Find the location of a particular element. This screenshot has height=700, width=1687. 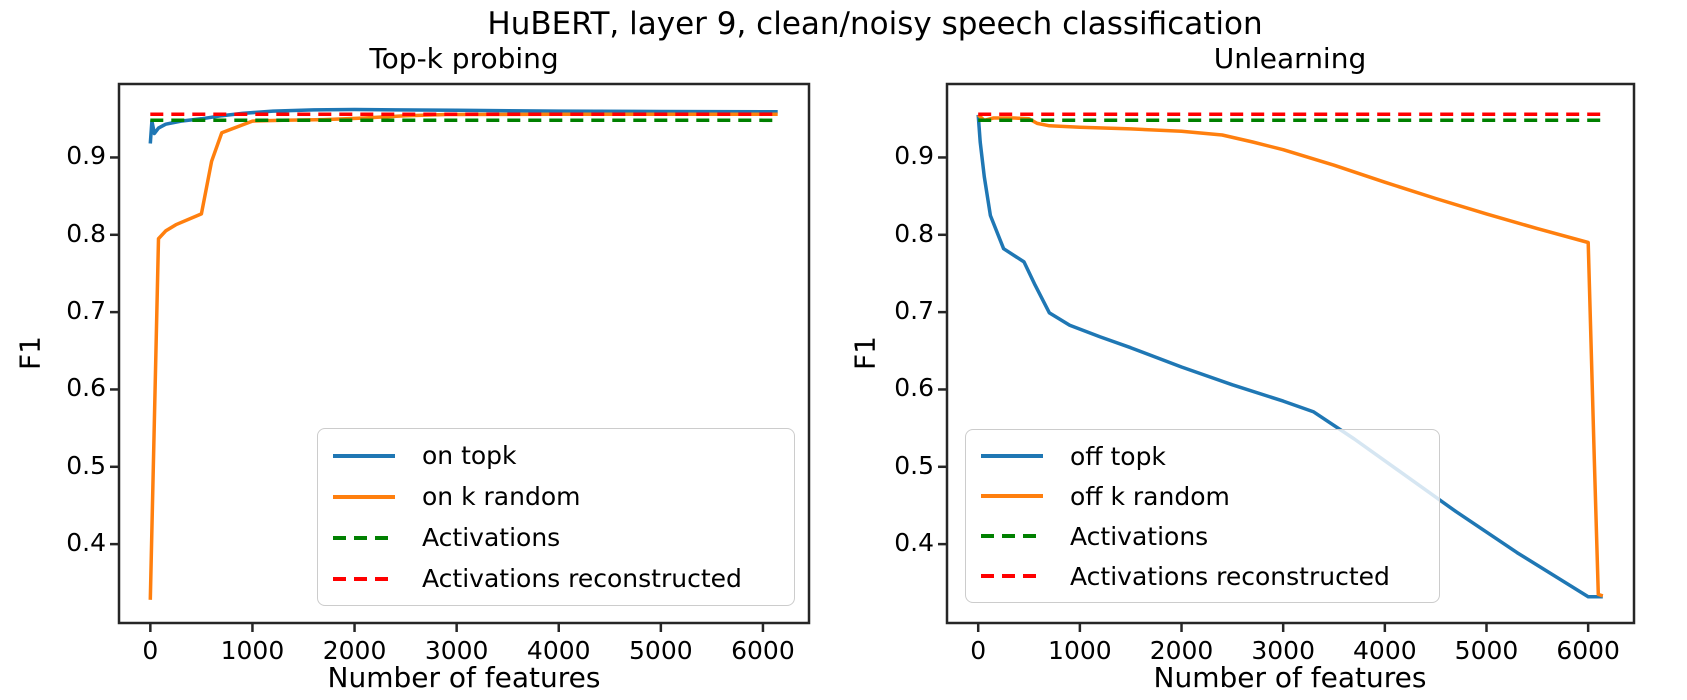

x-axis-label-left: Number of features is located at coordinates (464, 677).